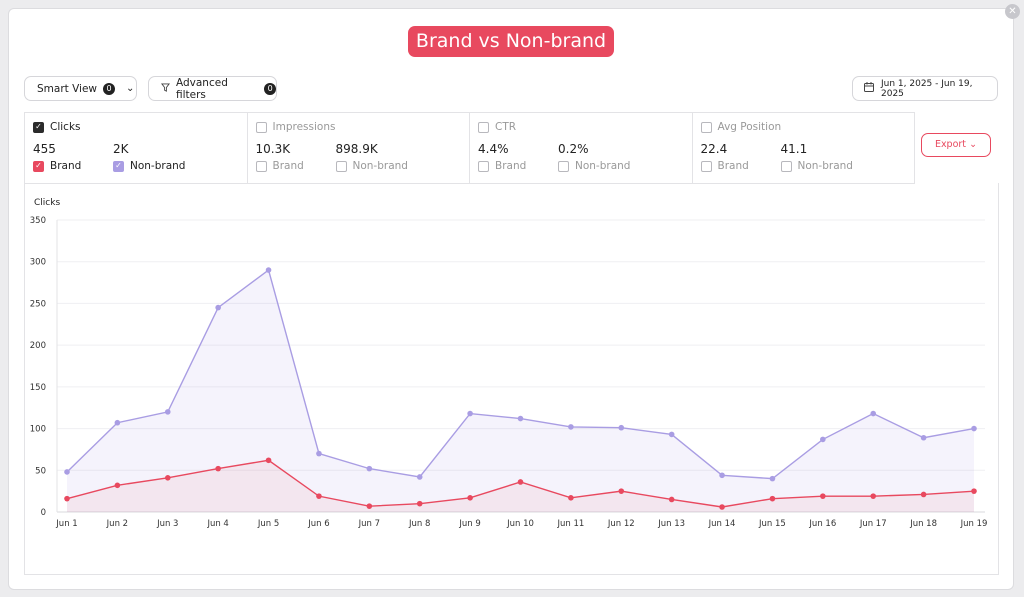  What do you see at coordinates (217, 524) in the screenshot?
I see `x-tick-label: Jun 4` at bounding box center [217, 524].